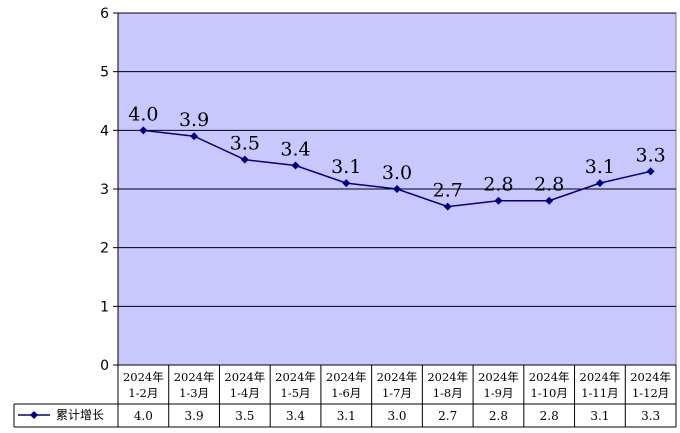  Describe the element at coordinates (34, 415) in the screenshot. I see `legend-marker` at that location.